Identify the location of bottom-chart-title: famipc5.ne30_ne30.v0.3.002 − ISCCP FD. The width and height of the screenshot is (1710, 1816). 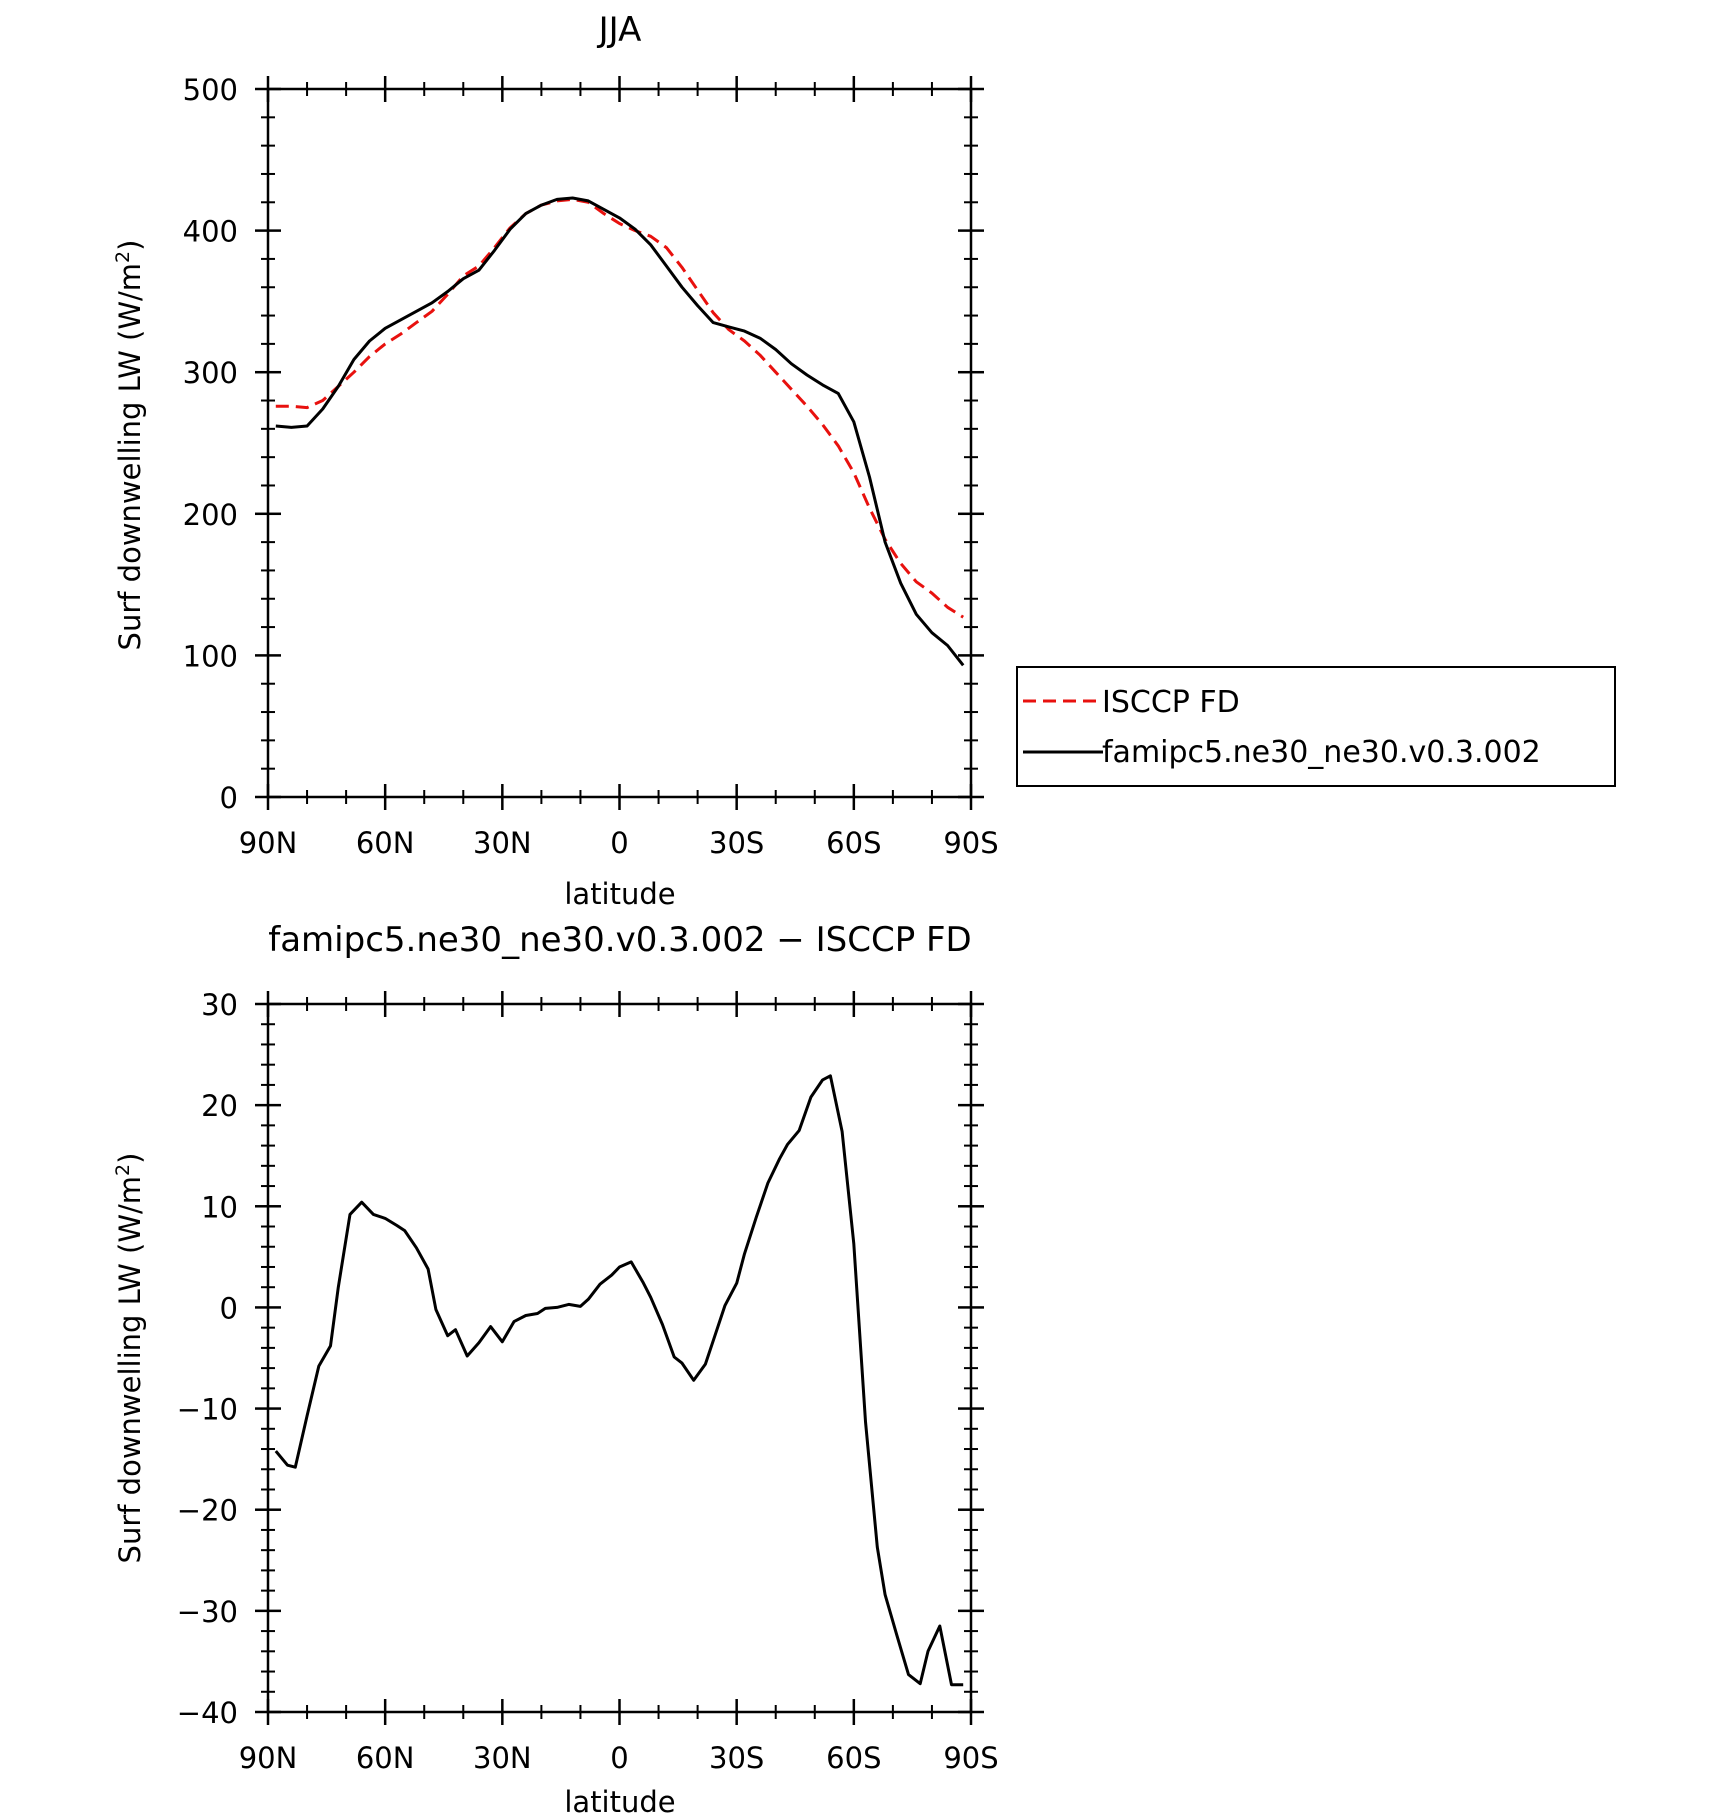
(620, 940).